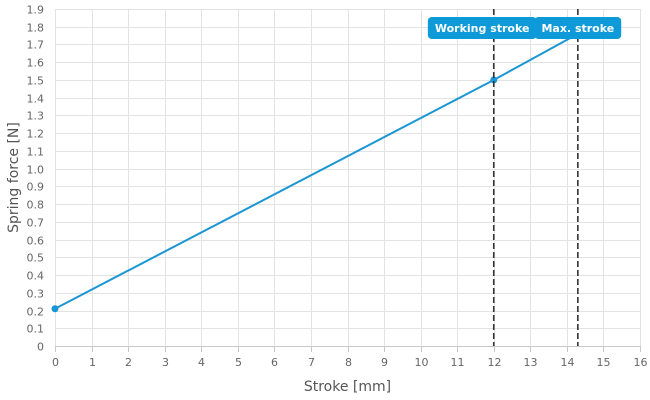 The width and height of the screenshot is (650, 400). What do you see at coordinates (55, 362) in the screenshot?
I see `x-tick-label: 0` at bounding box center [55, 362].